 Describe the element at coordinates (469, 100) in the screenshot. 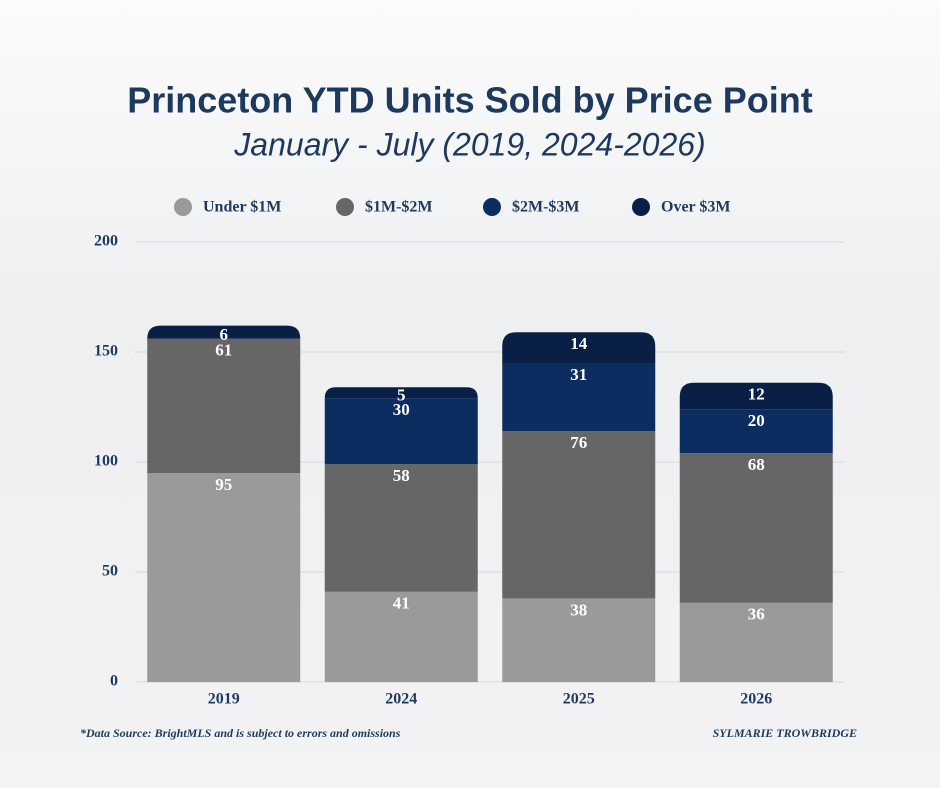

I see `chart-title: Princeton YTD Units Sold by Price Point` at that location.